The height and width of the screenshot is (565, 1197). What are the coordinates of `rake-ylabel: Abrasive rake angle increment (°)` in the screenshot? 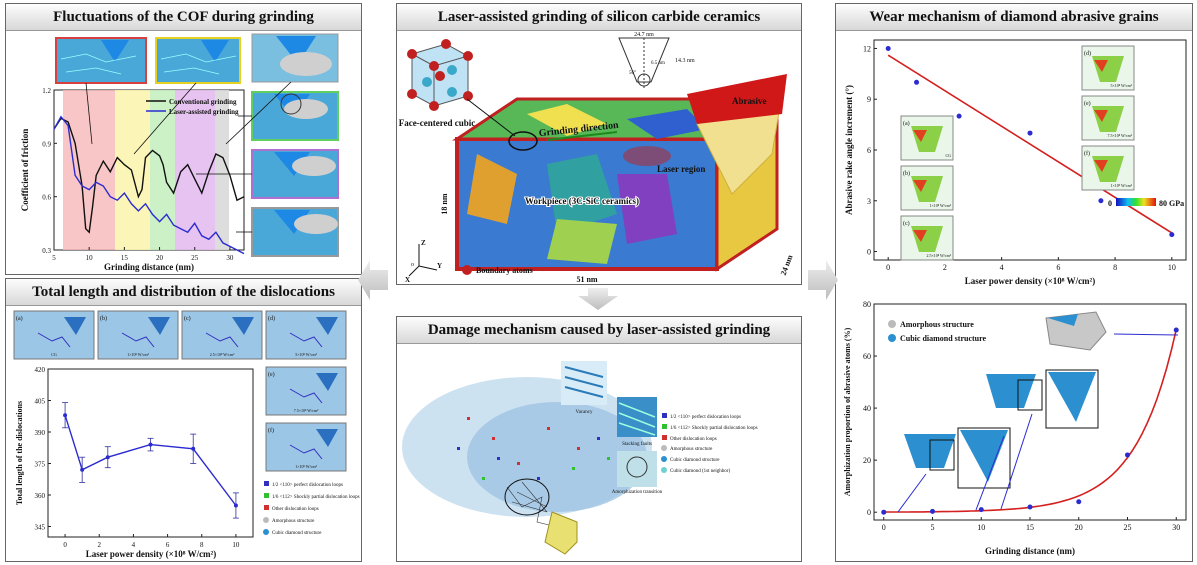 It's located at (849, 150).